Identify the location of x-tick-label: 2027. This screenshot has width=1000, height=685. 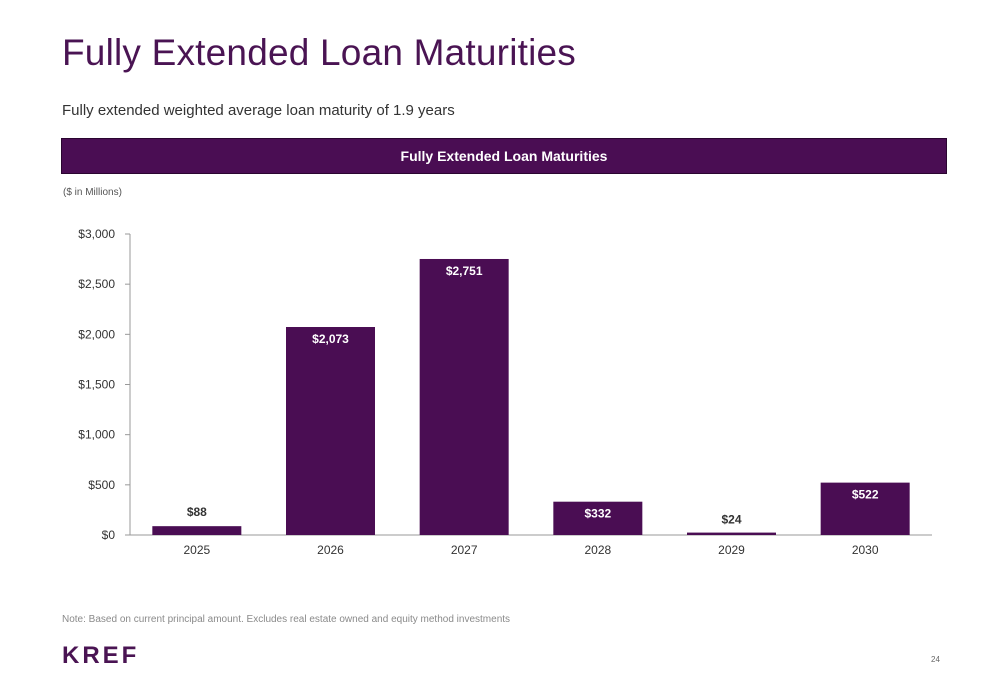
(464, 550).